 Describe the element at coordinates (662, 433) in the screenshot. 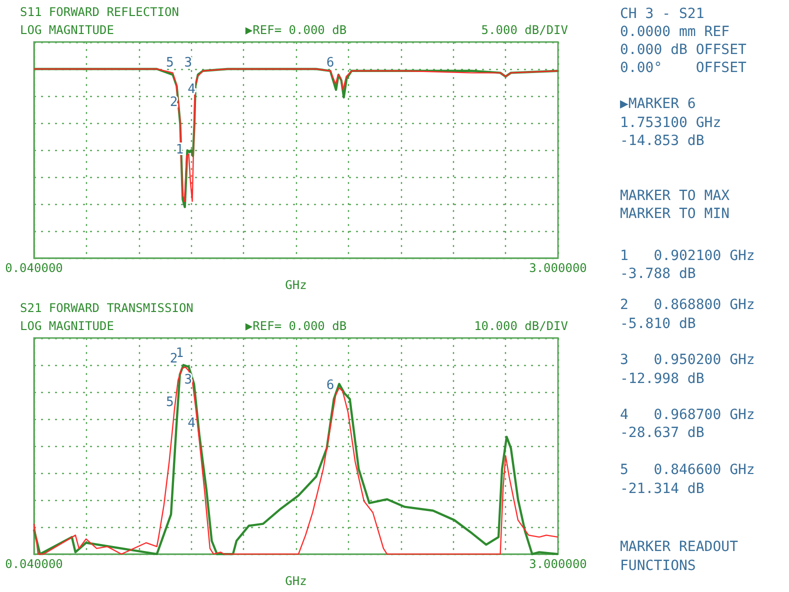

I see `text: -28.637 dB` at that location.